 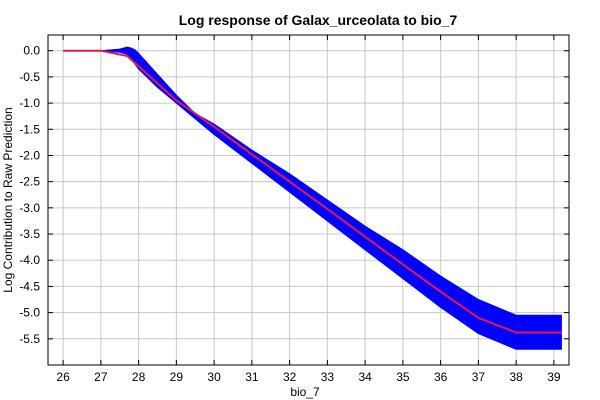 I want to click on chart-title: Log response of Galax_urceolata to bio_7, so click(x=318, y=20).